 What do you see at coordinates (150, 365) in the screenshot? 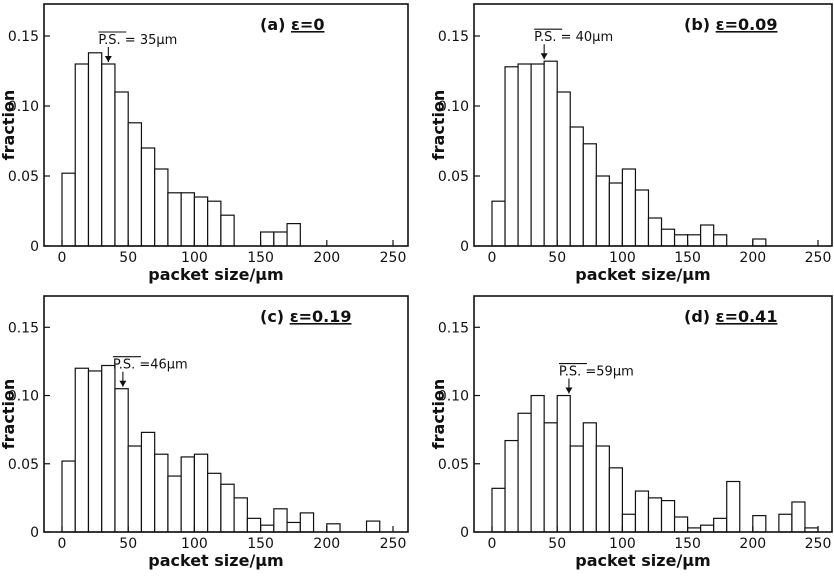
I see `mean-packet-size-label: P.S. =46μm` at bounding box center [150, 365].